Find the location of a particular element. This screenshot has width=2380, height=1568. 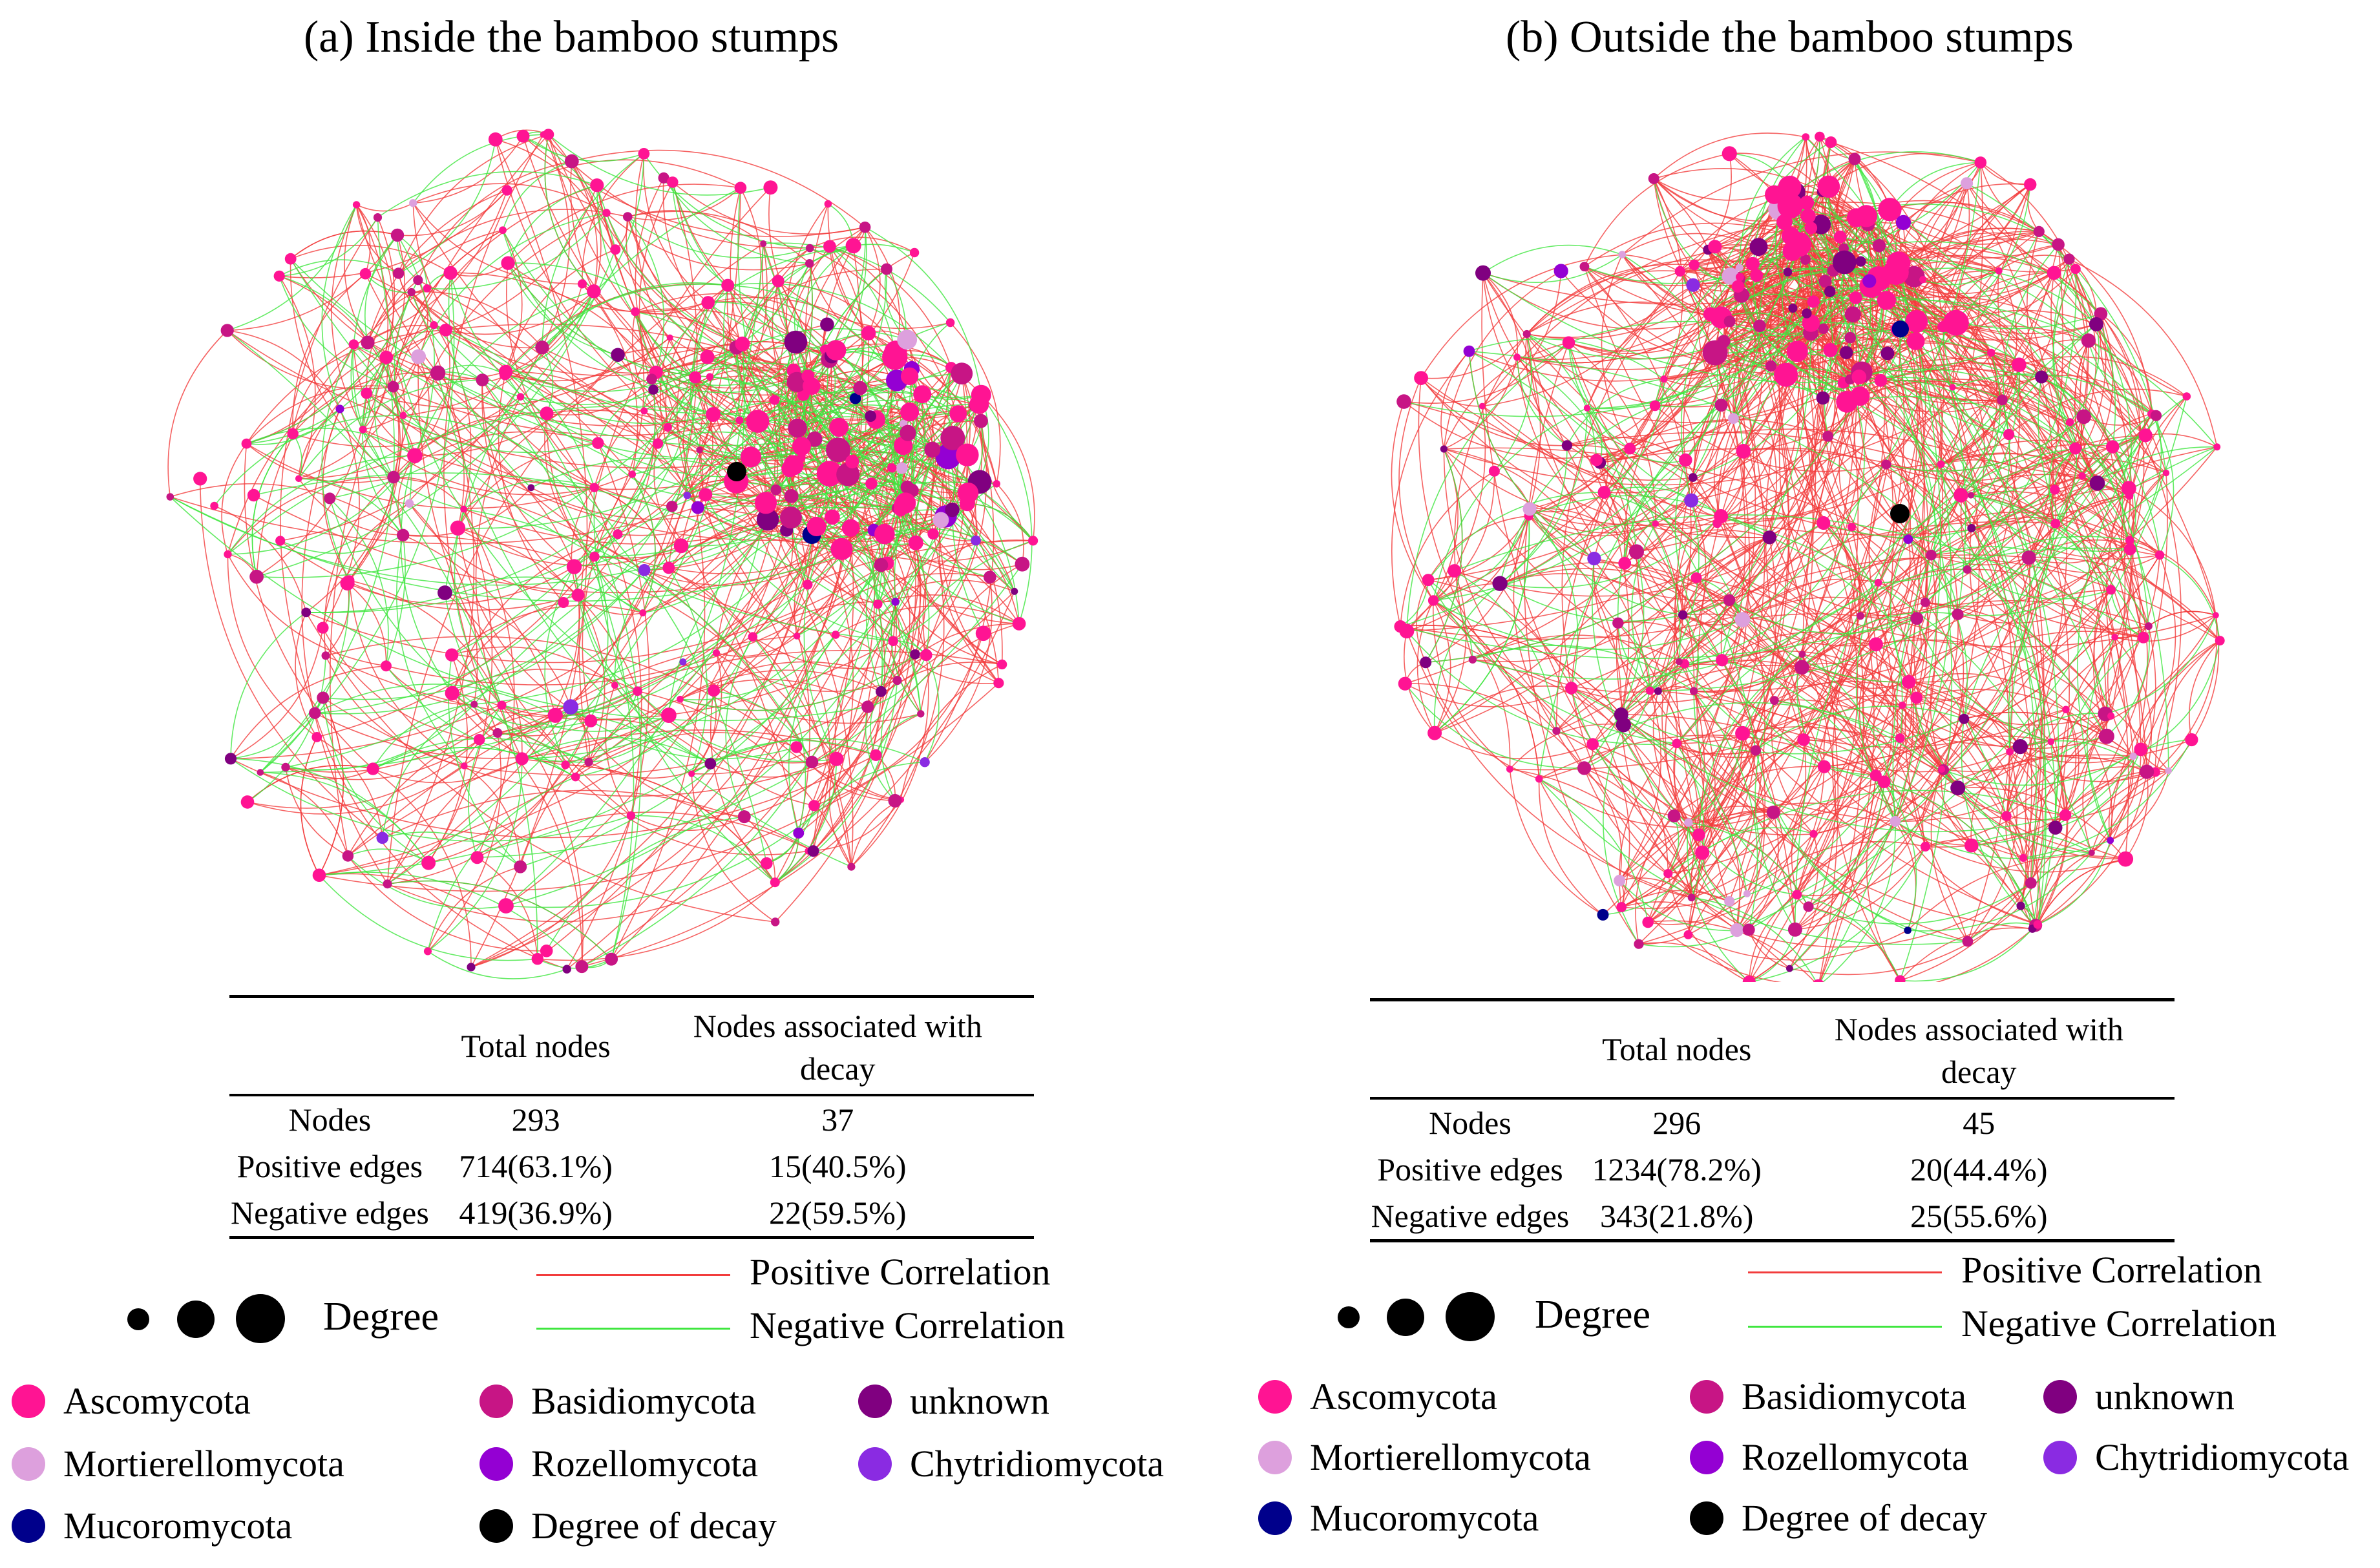

table-row: Negative edges 343(21.8%) 25(55.6%) is located at coordinates (1773, 1217).